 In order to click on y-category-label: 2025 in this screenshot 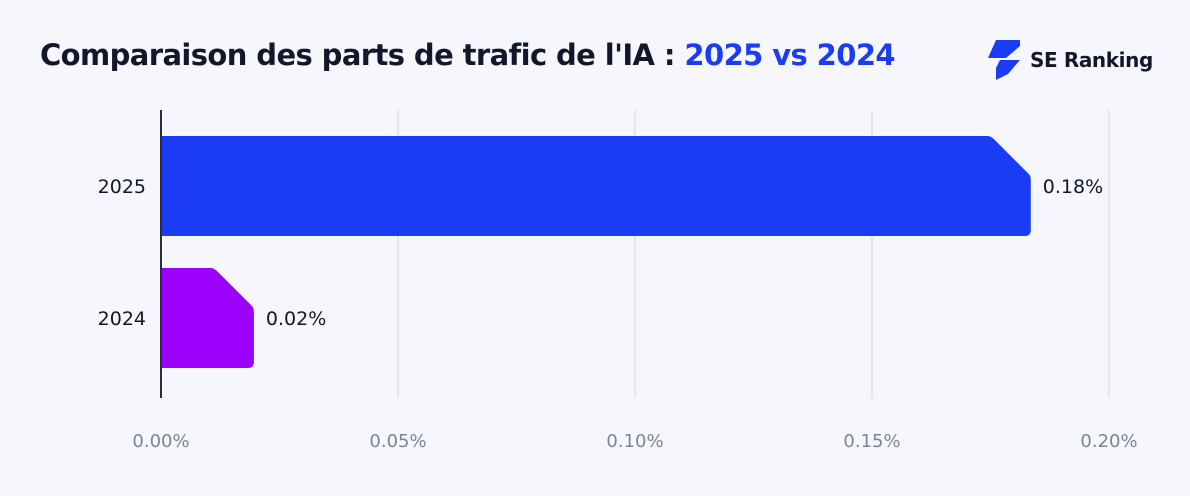, I will do `click(122, 187)`.